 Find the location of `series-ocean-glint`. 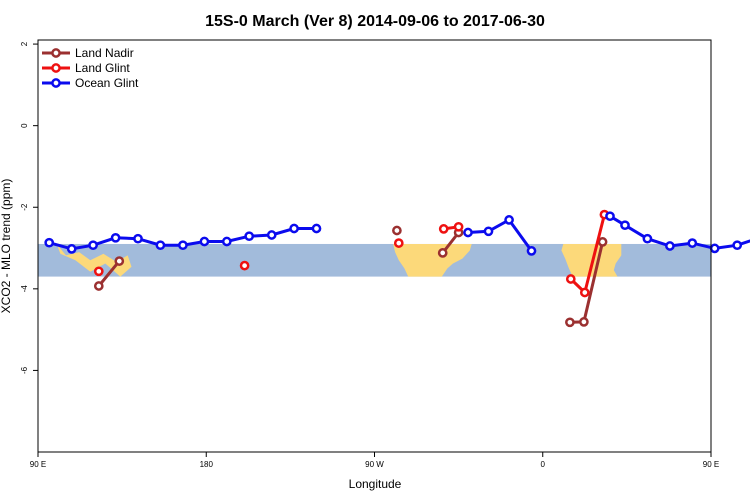

series-ocean-glint is located at coordinates (397, 233).